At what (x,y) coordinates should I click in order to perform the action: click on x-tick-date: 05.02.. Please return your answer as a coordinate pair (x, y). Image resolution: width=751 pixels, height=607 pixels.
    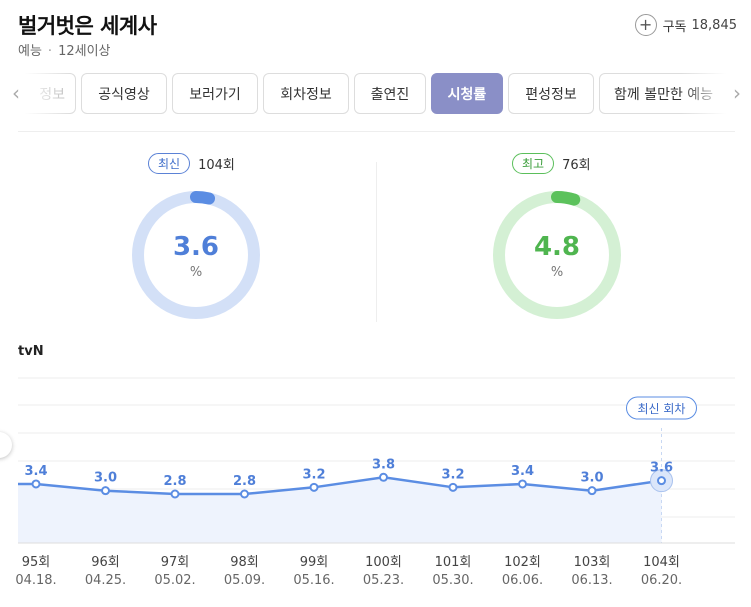
    Looking at the image, I should click on (174, 580).